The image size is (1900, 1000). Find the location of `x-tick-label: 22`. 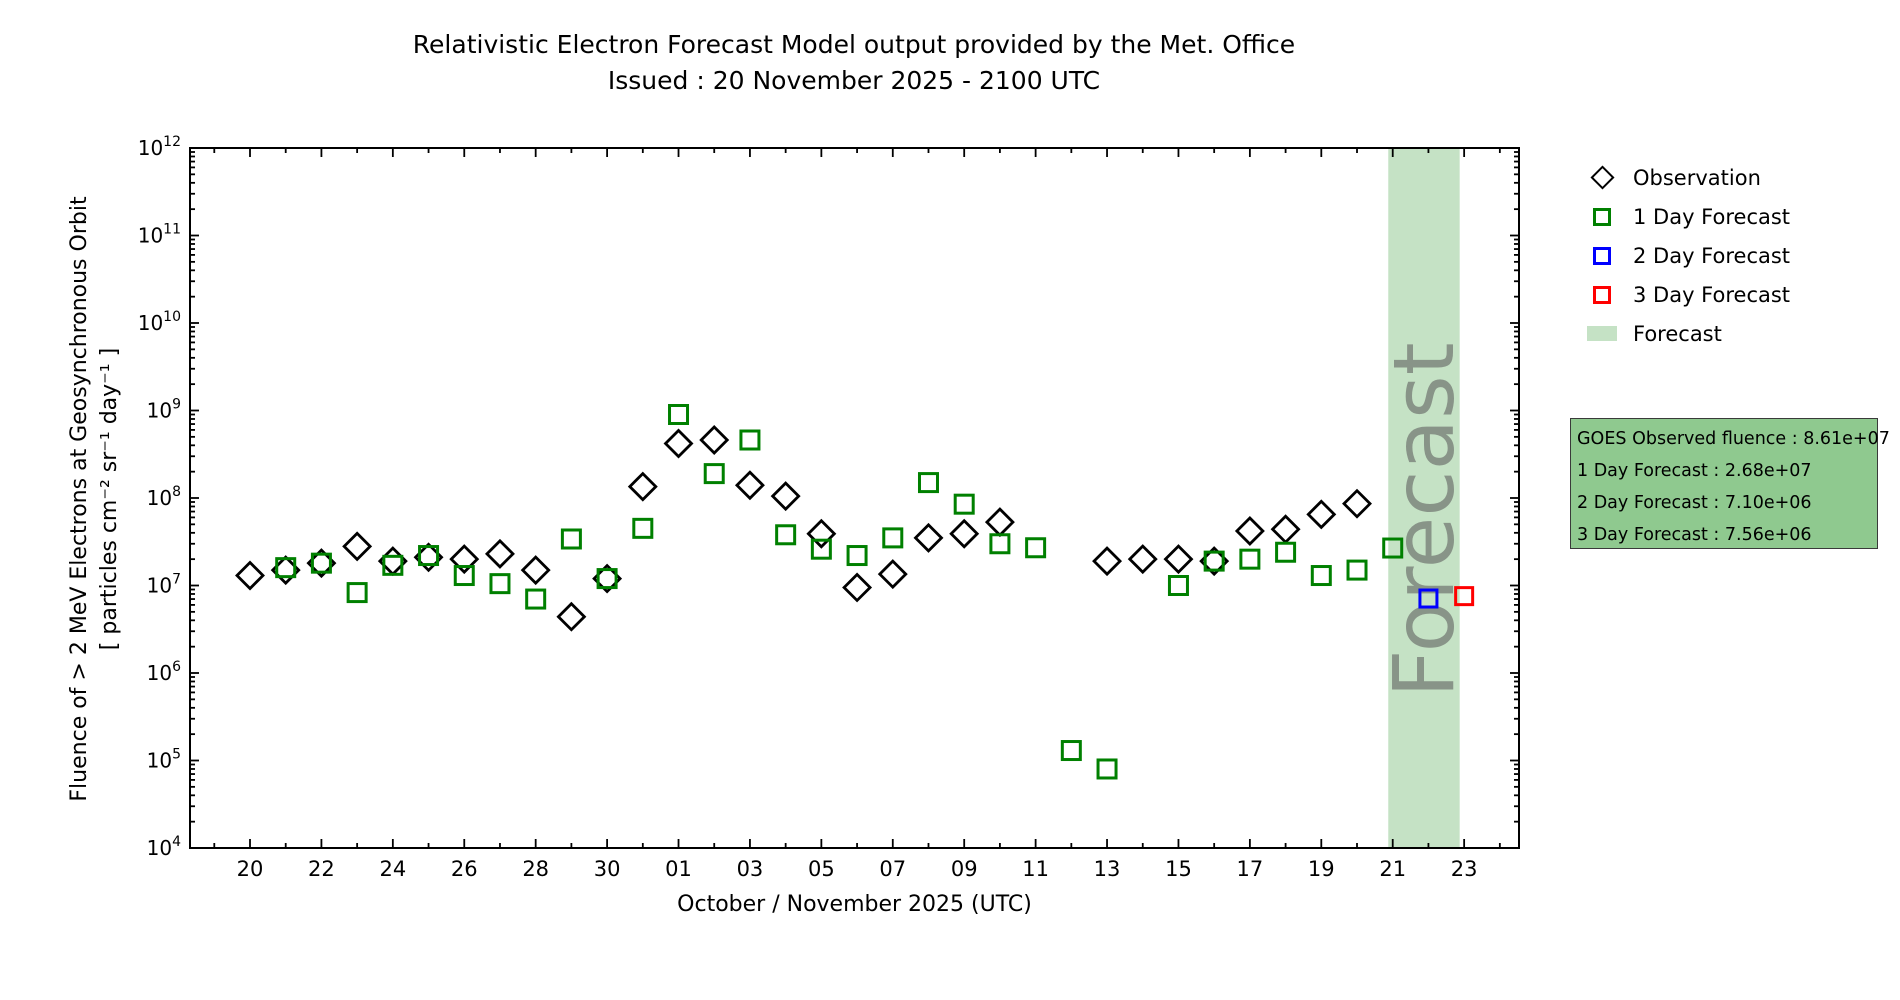

x-tick-label: 22 is located at coordinates (321, 869).